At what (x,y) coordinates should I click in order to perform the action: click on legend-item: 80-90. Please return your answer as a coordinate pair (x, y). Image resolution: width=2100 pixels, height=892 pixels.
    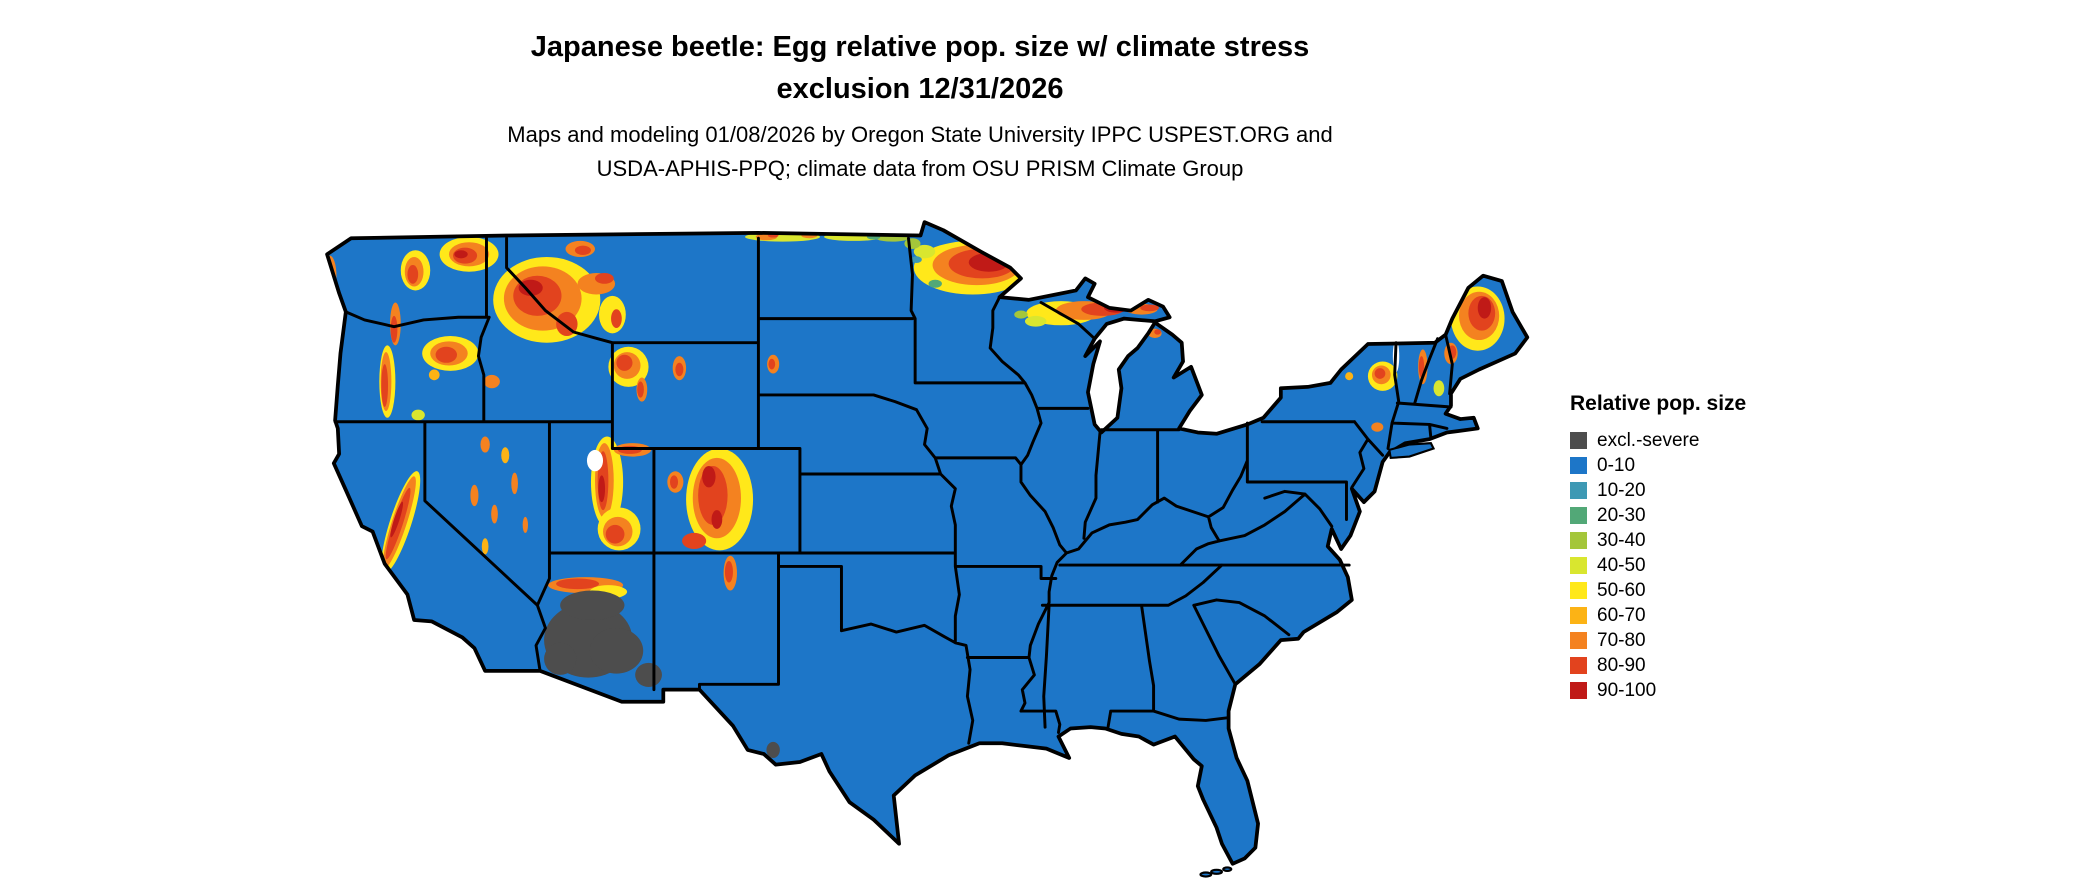
    Looking at the image, I should click on (1658, 665).